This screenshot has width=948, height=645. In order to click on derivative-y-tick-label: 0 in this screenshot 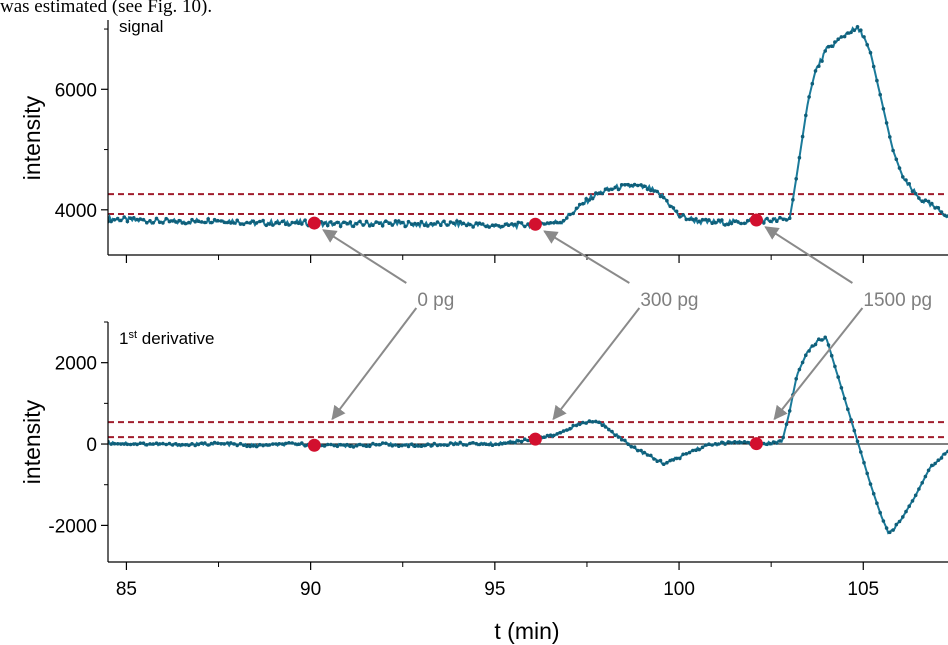, I will do `click(91, 445)`.